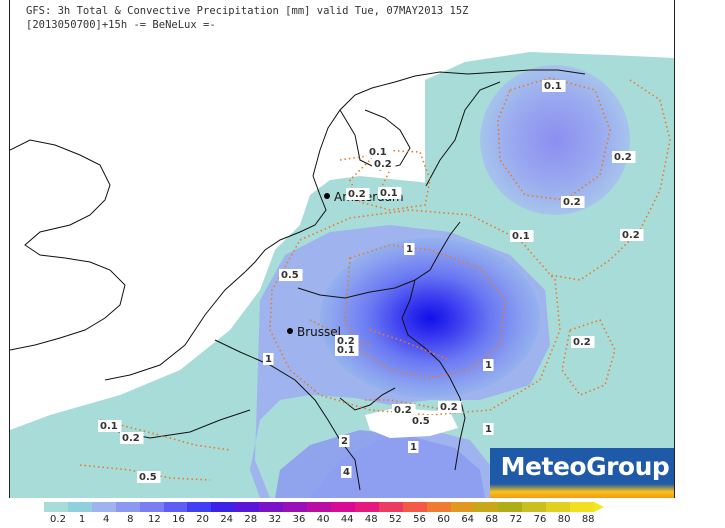  I want to click on colorbar-tick-label: 24, so click(227, 519).